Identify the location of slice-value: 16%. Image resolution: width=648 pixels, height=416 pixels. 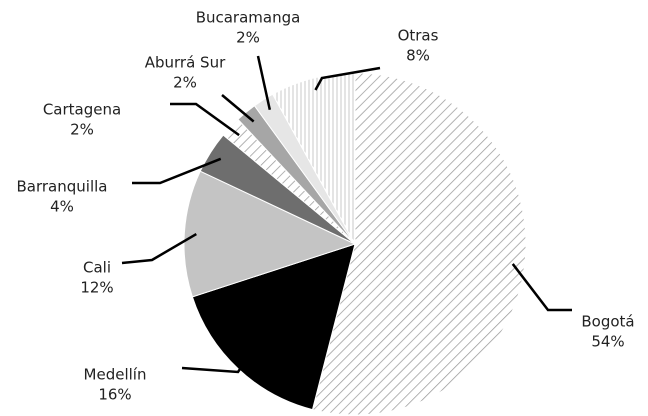
(114, 395).